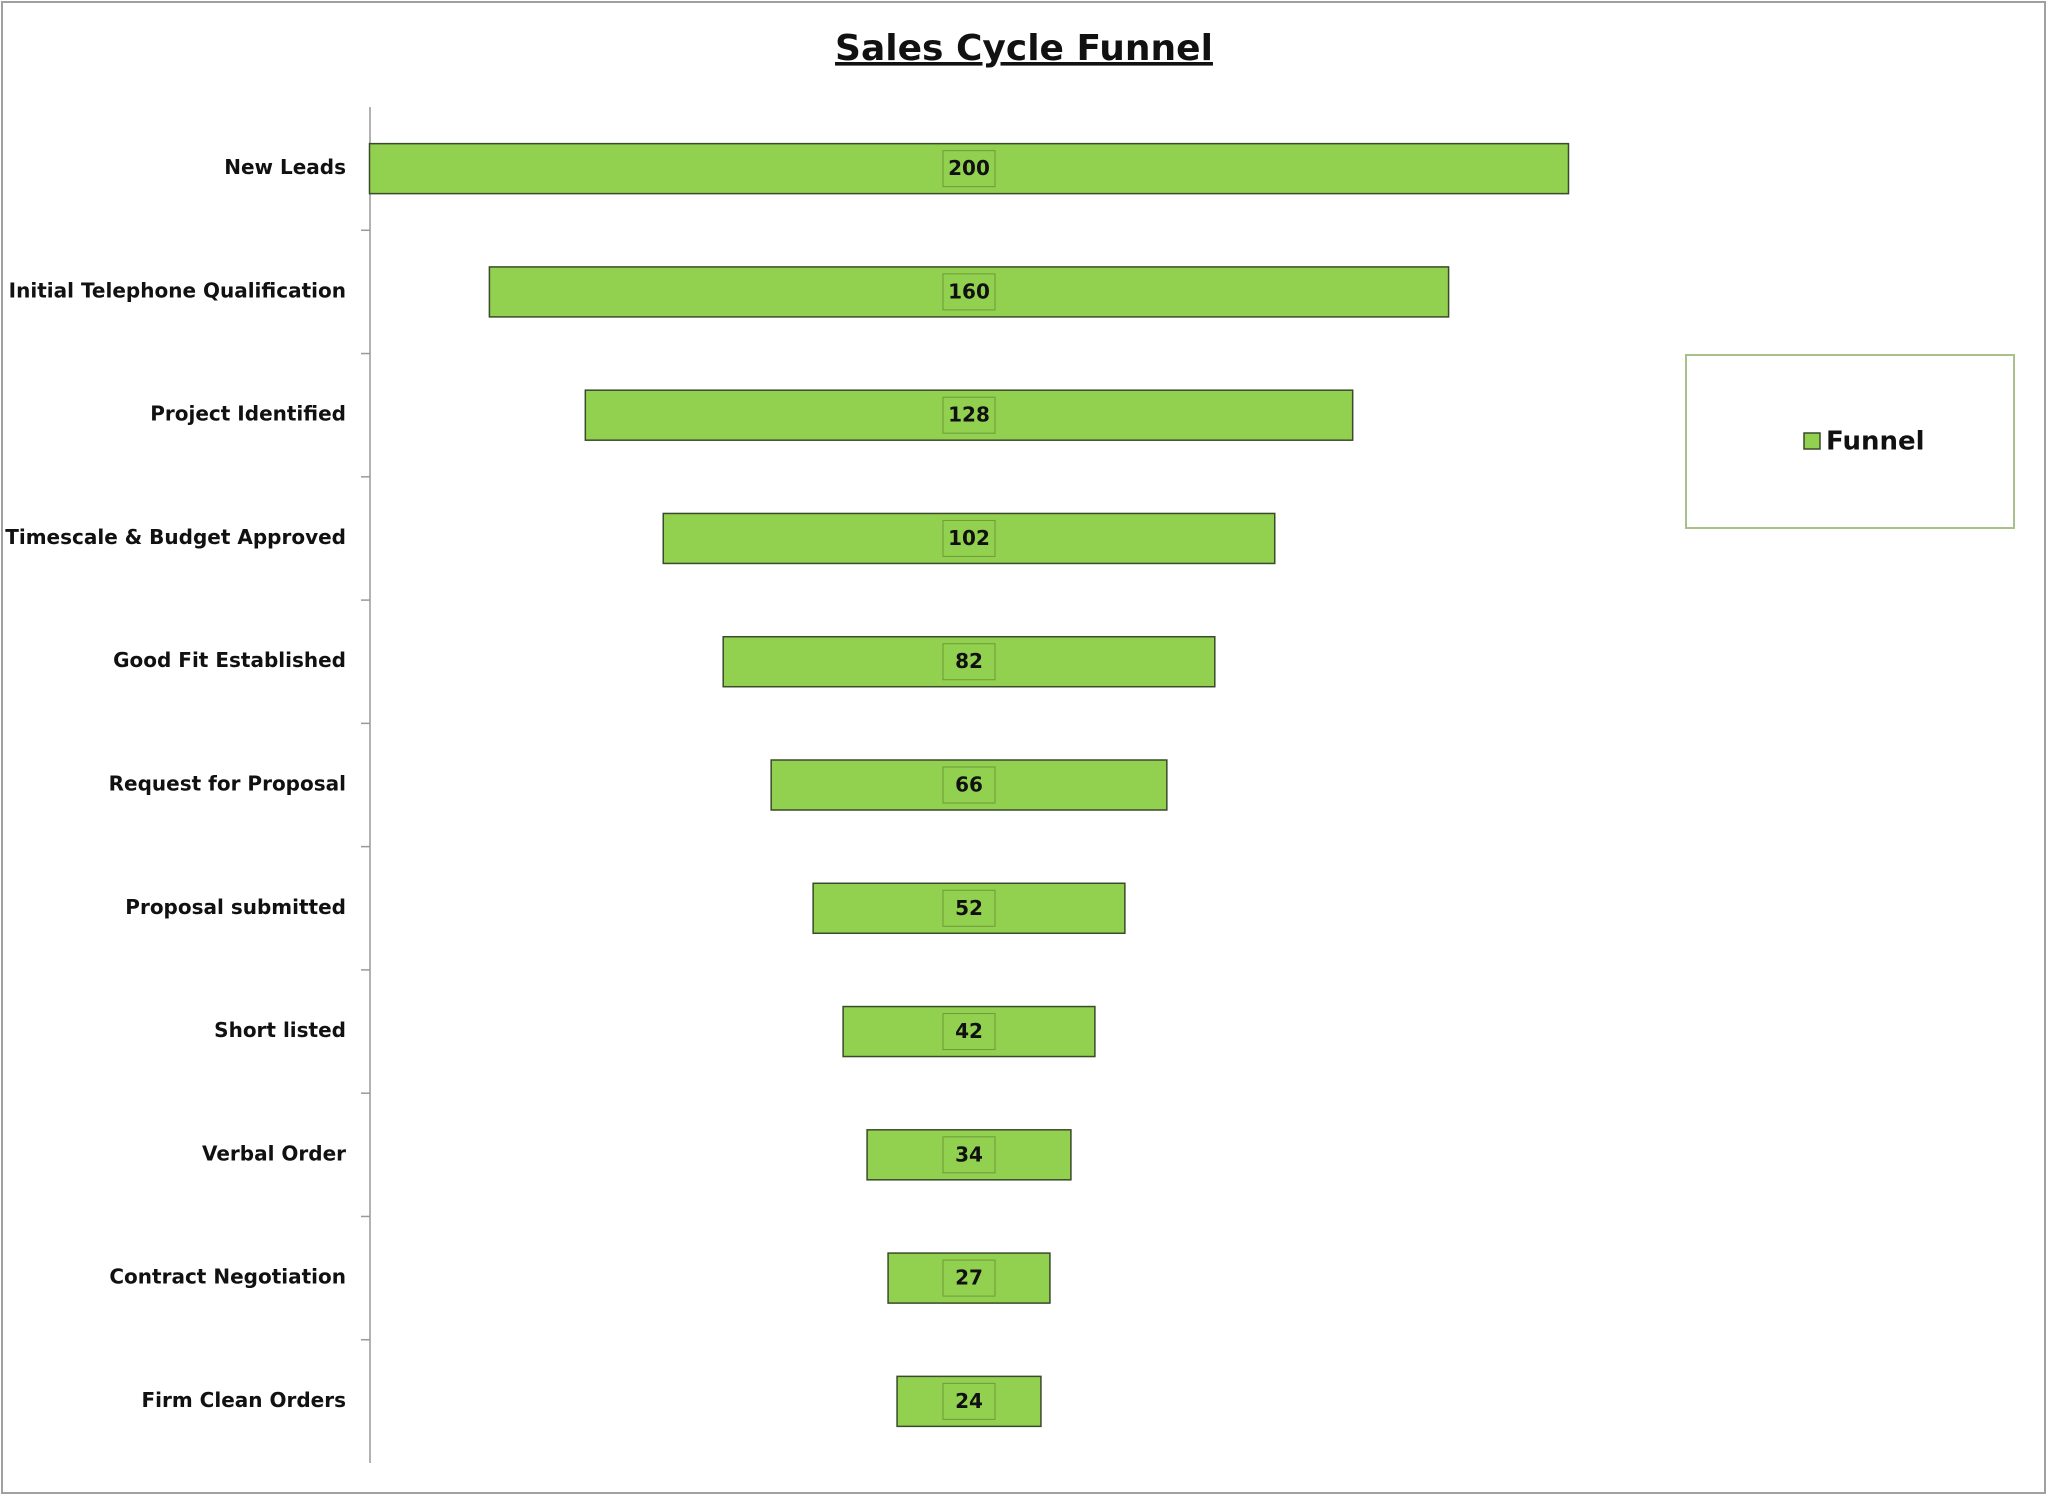 This screenshot has height=1496, width=2048. What do you see at coordinates (1812, 441) in the screenshot?
I see `legend-swatch` at bounding box center [1812, 441].